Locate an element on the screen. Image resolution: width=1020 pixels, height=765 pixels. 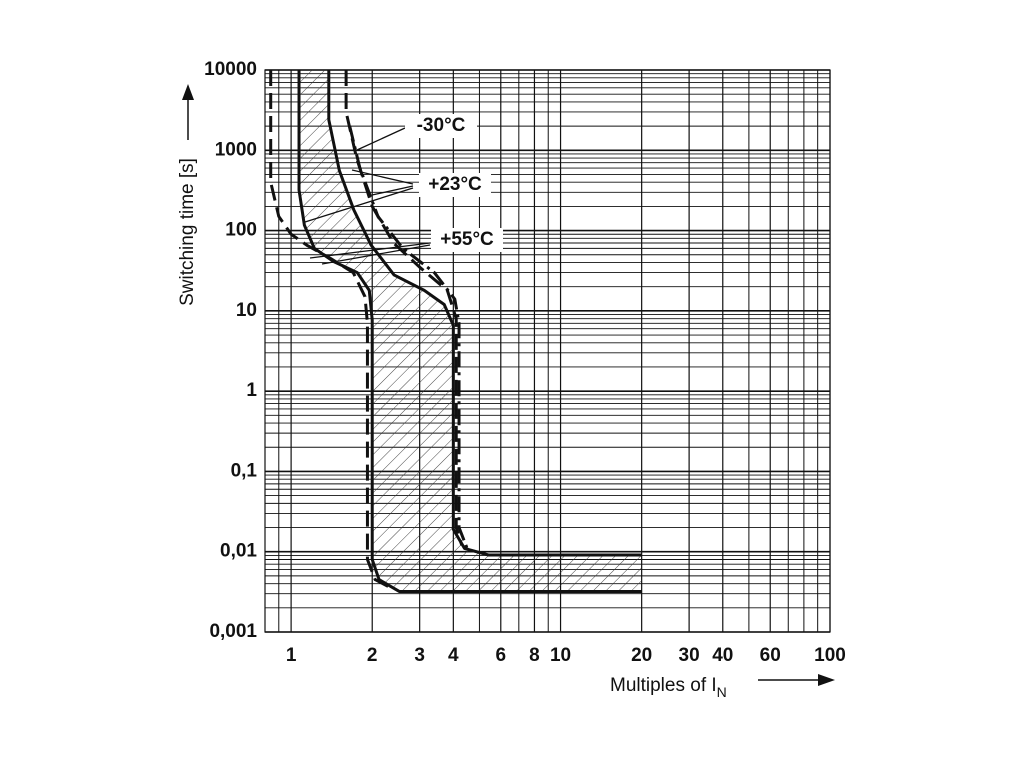
x-tick-label: 40 is located at coordinates (722, 655).